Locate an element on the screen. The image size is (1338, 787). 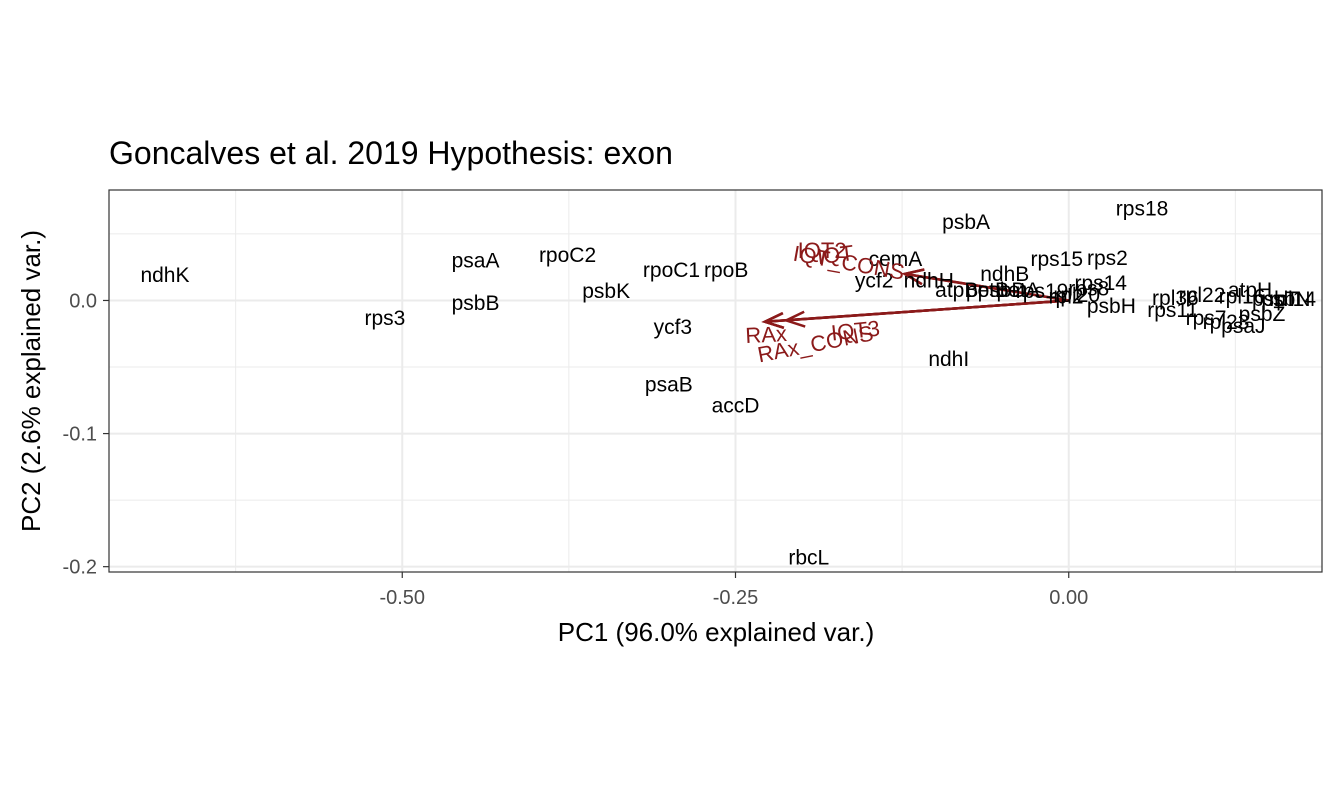
gene-label: psaJ is located at coordinates (1243, 326).